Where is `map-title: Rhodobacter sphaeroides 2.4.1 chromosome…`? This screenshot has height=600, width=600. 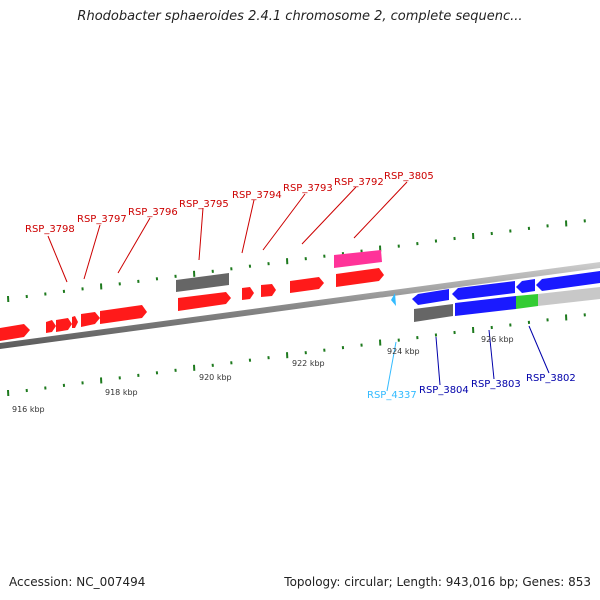 map-title: Rhodobacter sphaeroides 2.4.1 chromosome… is located at coordinates (300, 16).